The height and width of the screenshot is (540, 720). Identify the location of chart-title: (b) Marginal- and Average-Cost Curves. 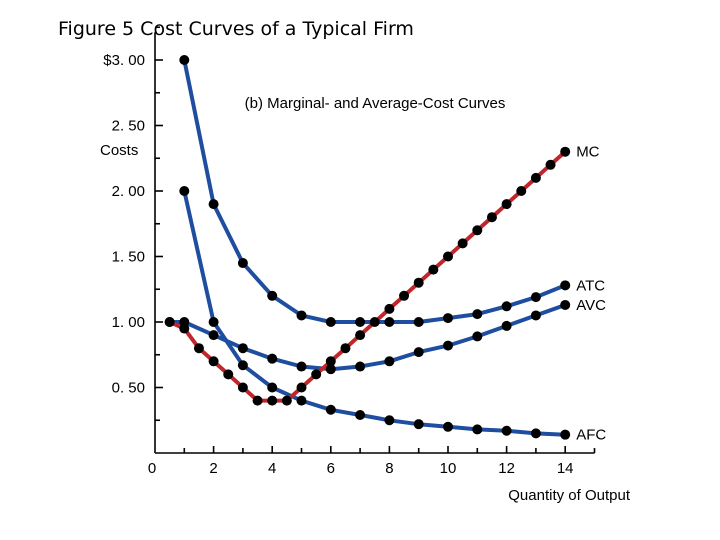
(375, 103).